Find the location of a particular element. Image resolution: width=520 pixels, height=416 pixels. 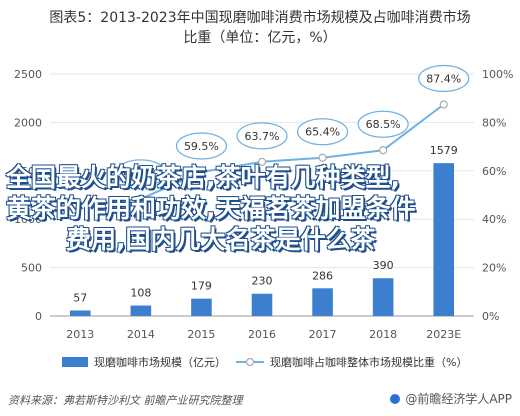

y-right-tick-label: 40% is located at coordinates (494, 219).